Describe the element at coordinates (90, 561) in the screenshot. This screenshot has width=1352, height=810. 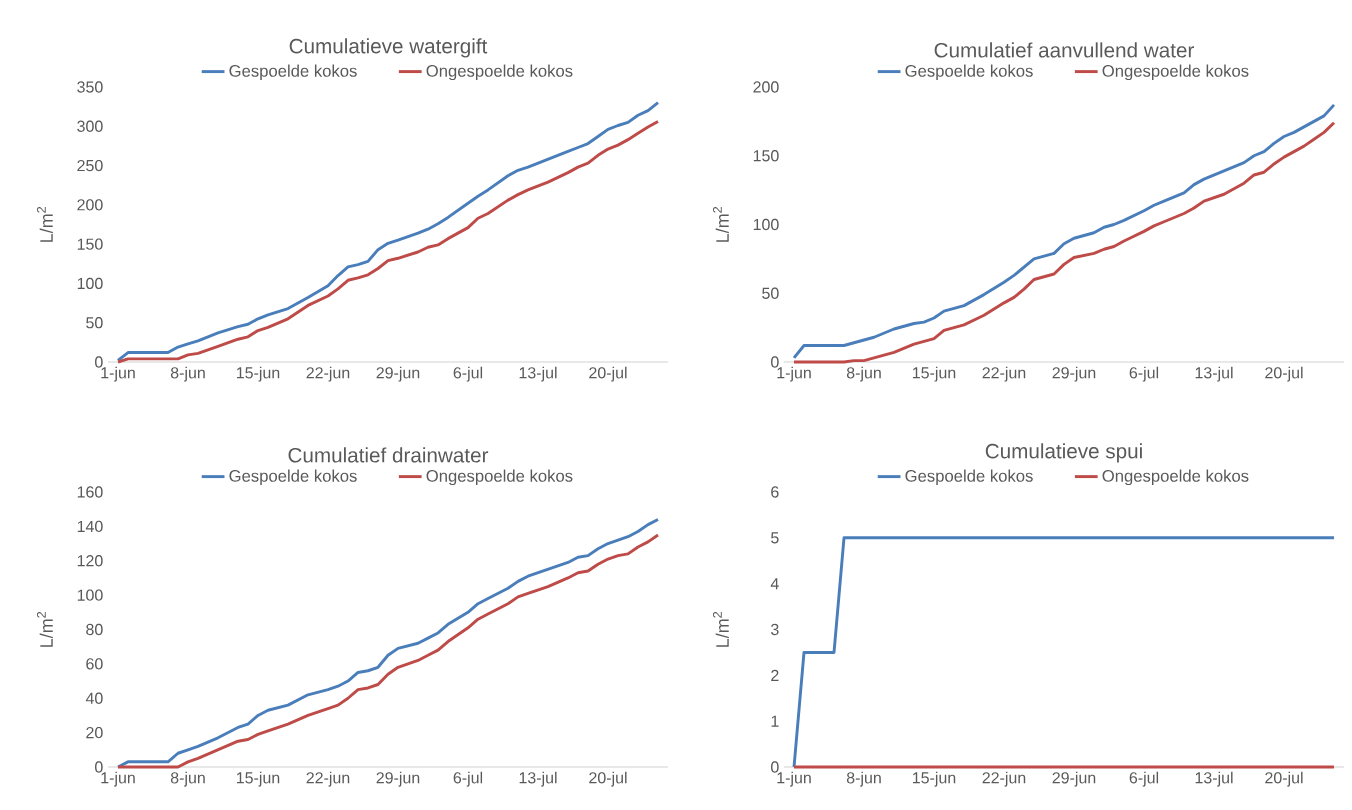
I see `y-tick-label: 120` at that location.